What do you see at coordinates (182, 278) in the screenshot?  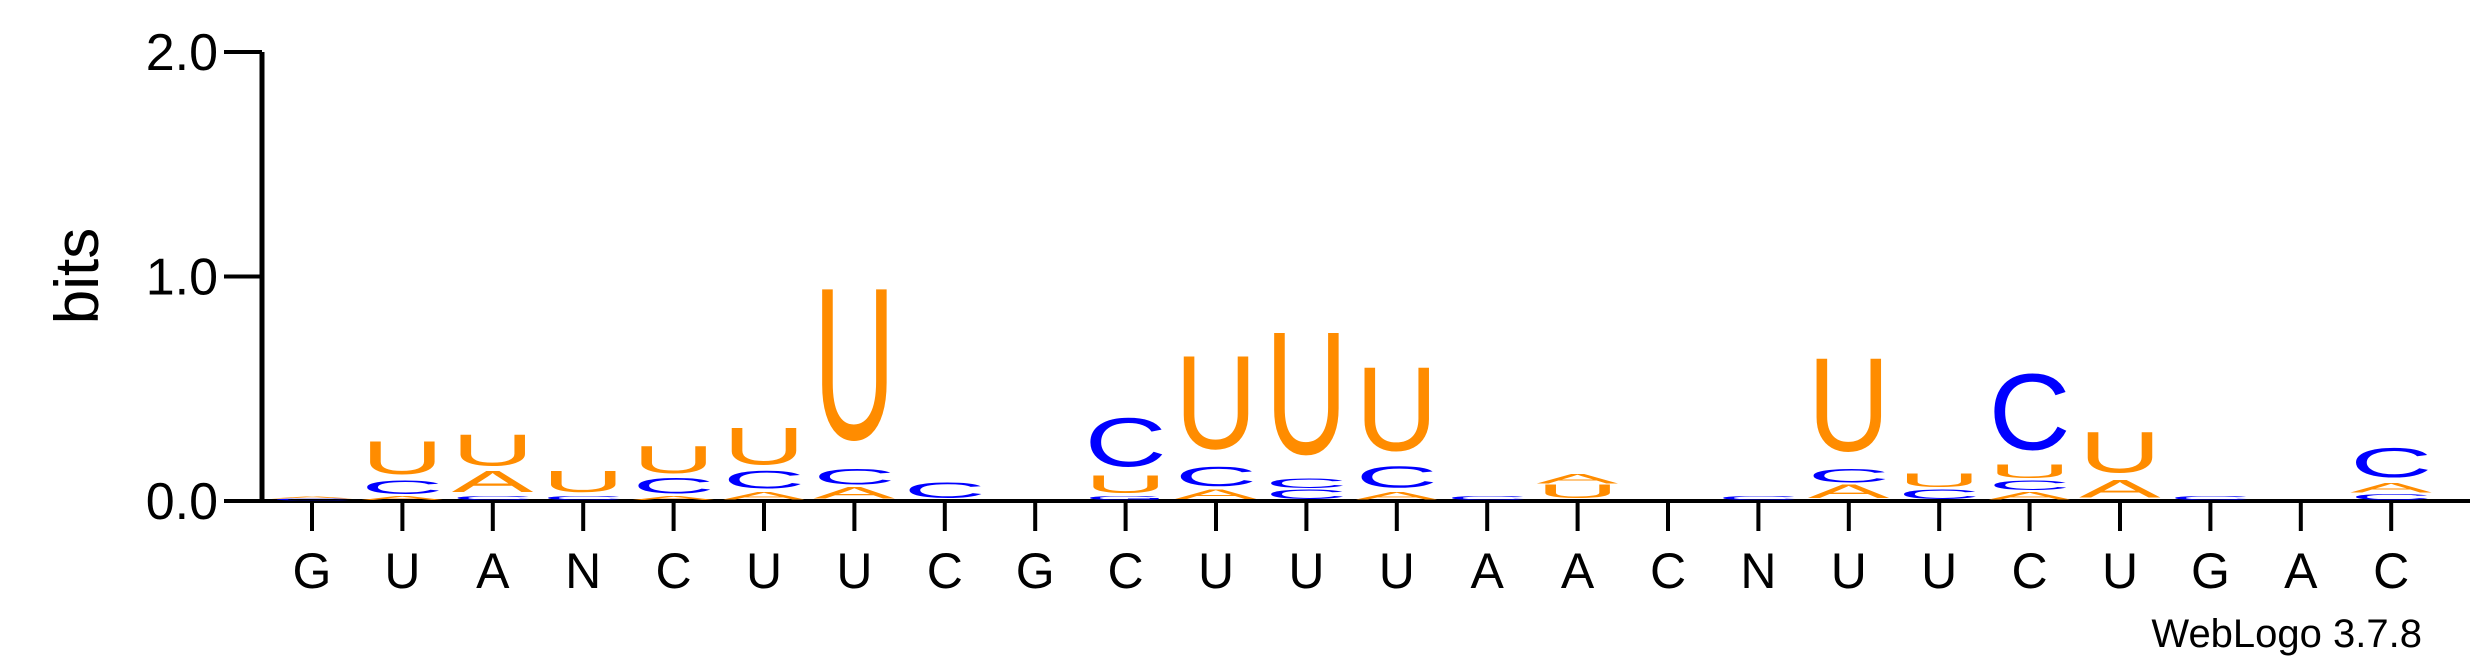 I see `y-tick-label: 1.0` at bounding box center [182, 278].